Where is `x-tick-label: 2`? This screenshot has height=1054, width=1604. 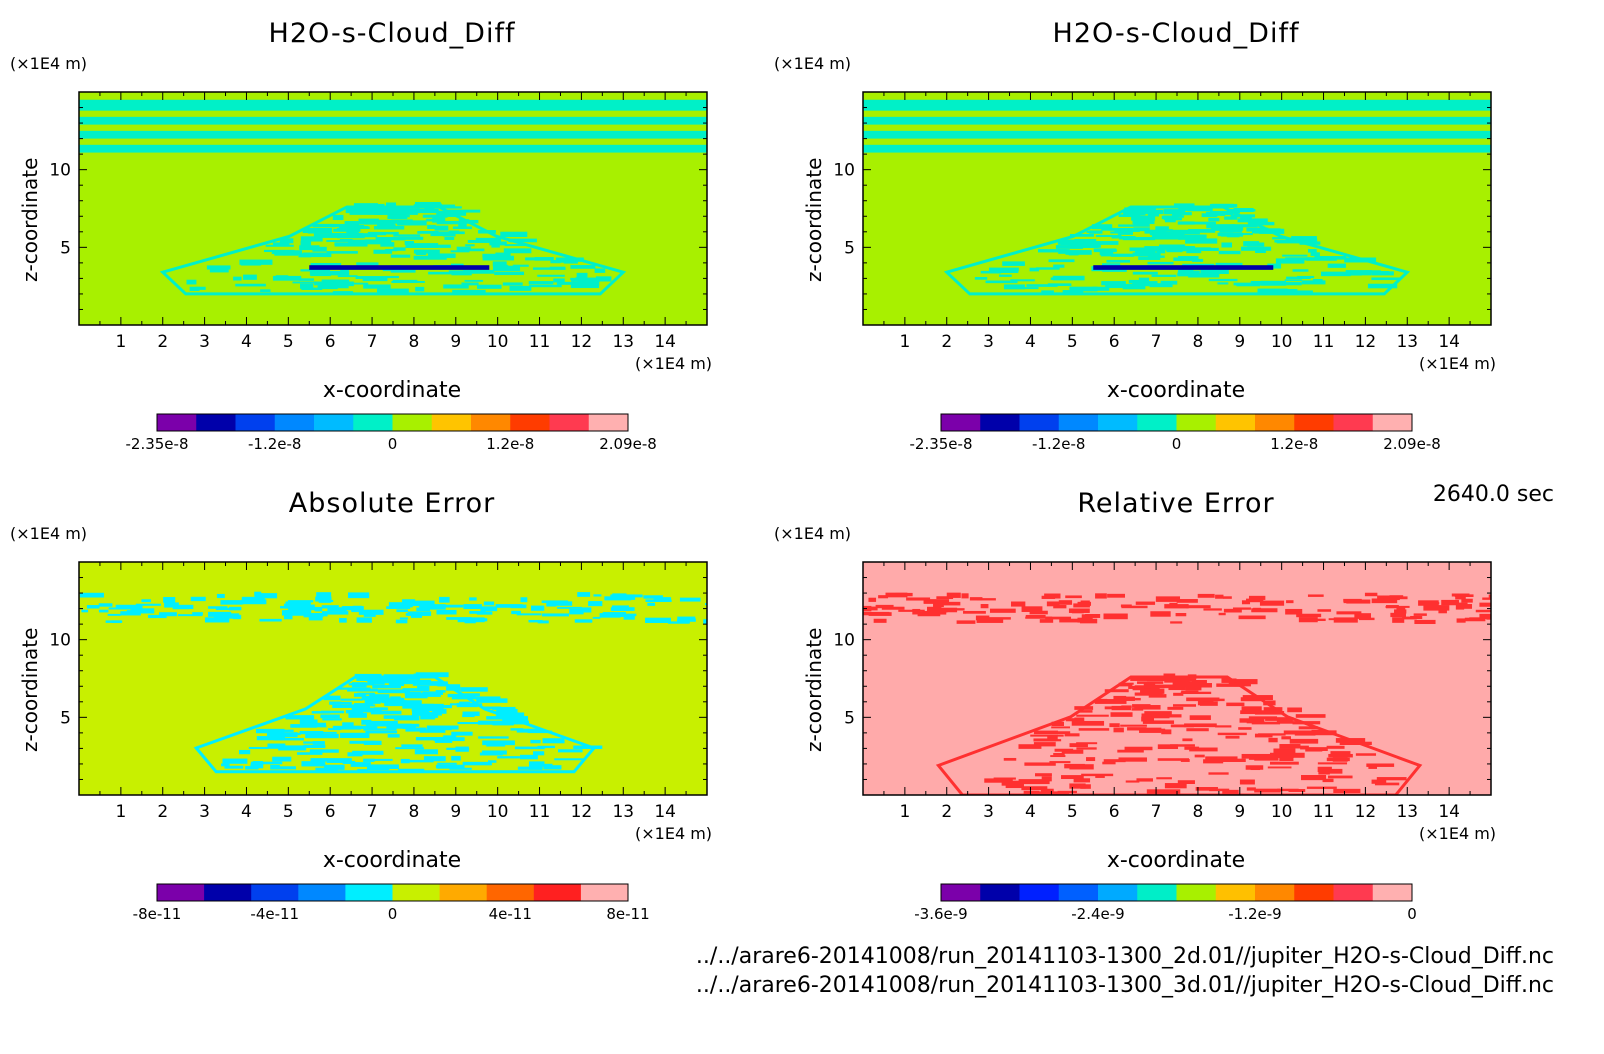 x-tick-label: 2 is located at coordinates (946, 342).